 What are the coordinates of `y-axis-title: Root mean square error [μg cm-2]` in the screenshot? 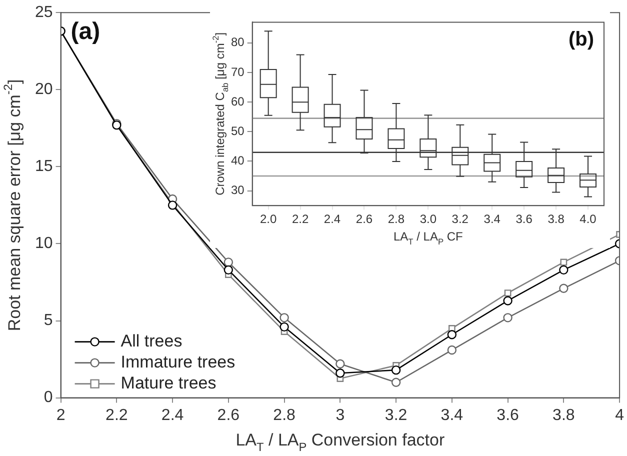 It's located at (12, 205).